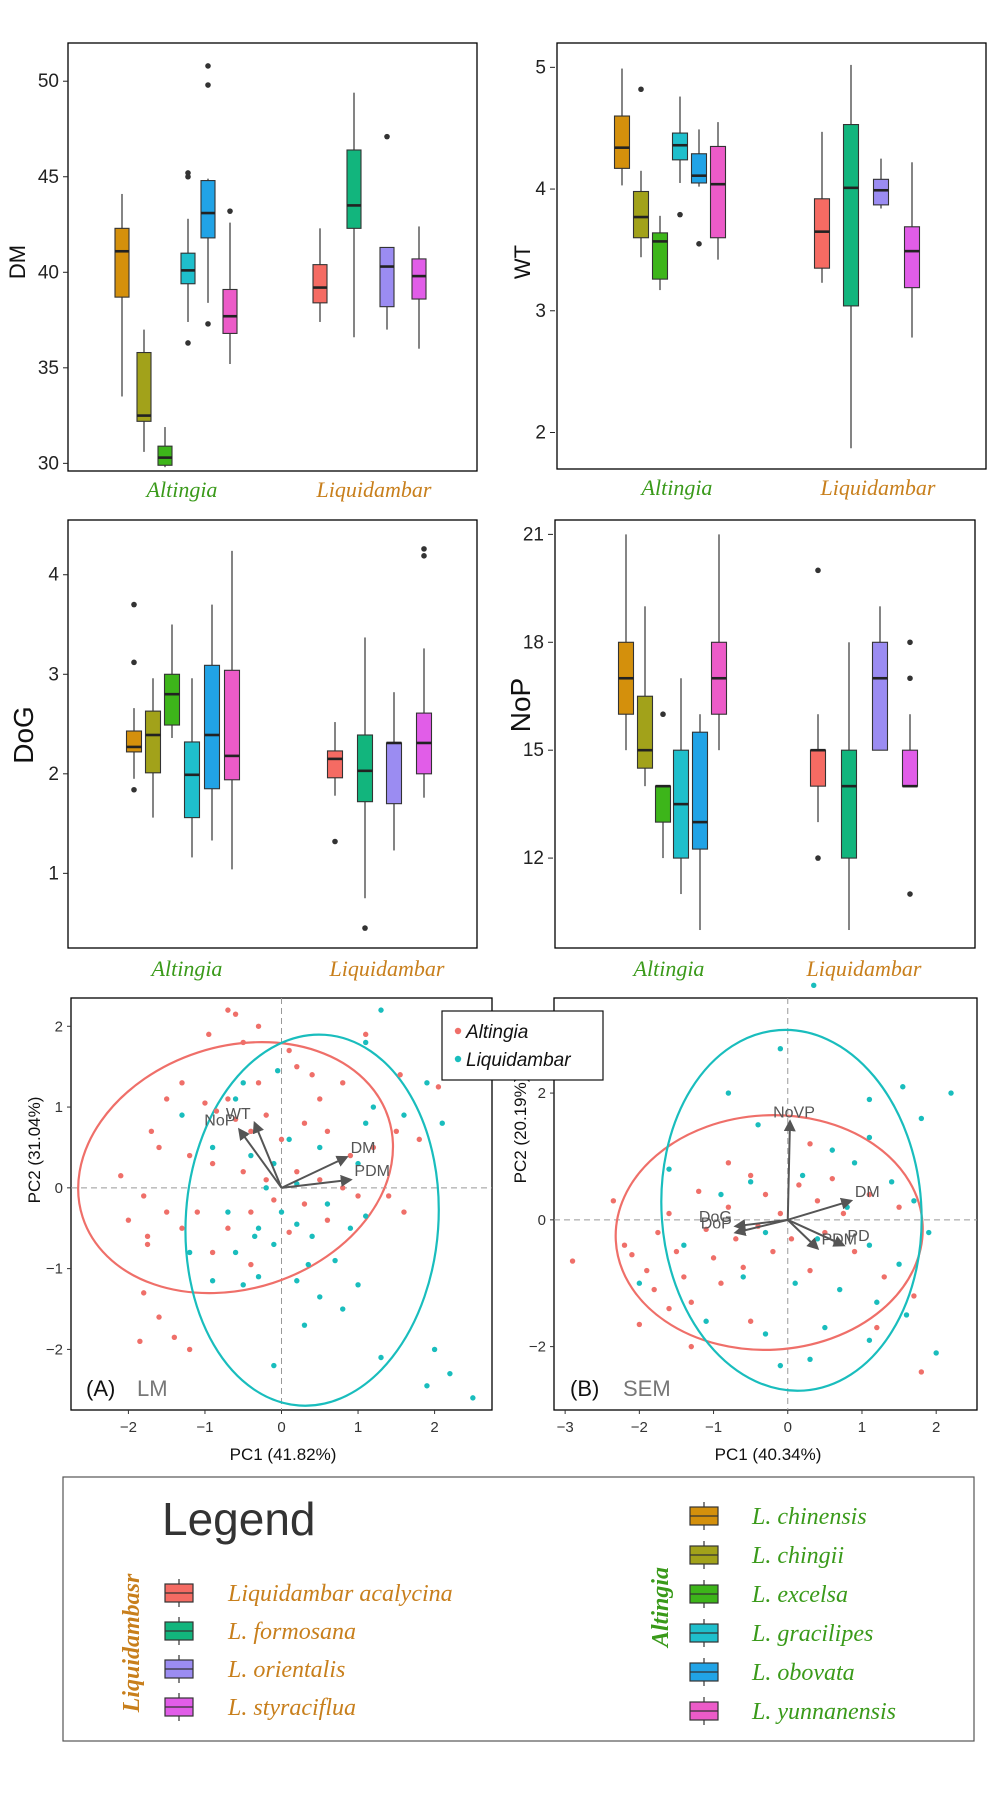 Image resolution: width=999 pixels, height=1798 pixels. I want to click on pca-sem-xtick-label--1: −1, so click(713, 1427).